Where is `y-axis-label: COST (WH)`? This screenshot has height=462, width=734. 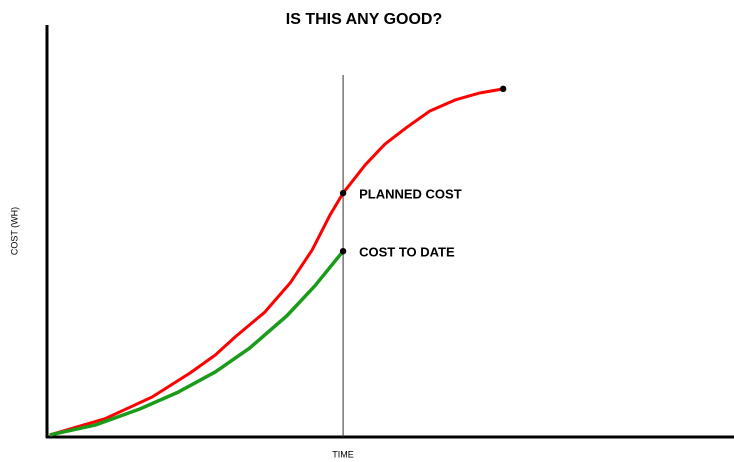
y-axis-label: COST (WH) is located at coordinates (14, 231).